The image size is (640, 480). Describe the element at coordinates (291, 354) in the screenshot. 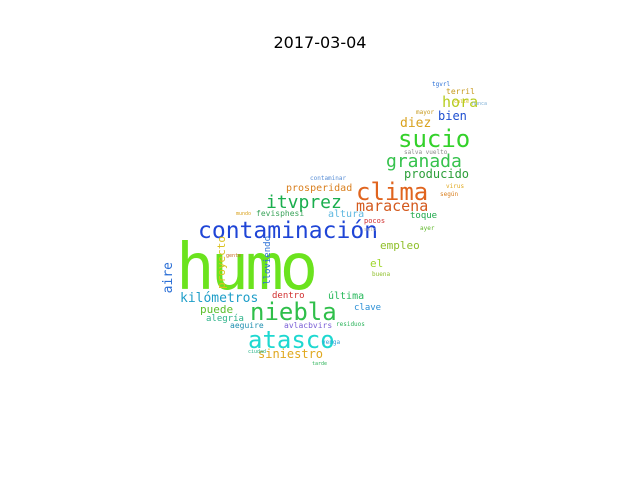

I see `word-siniestro: siniestro` at that location.